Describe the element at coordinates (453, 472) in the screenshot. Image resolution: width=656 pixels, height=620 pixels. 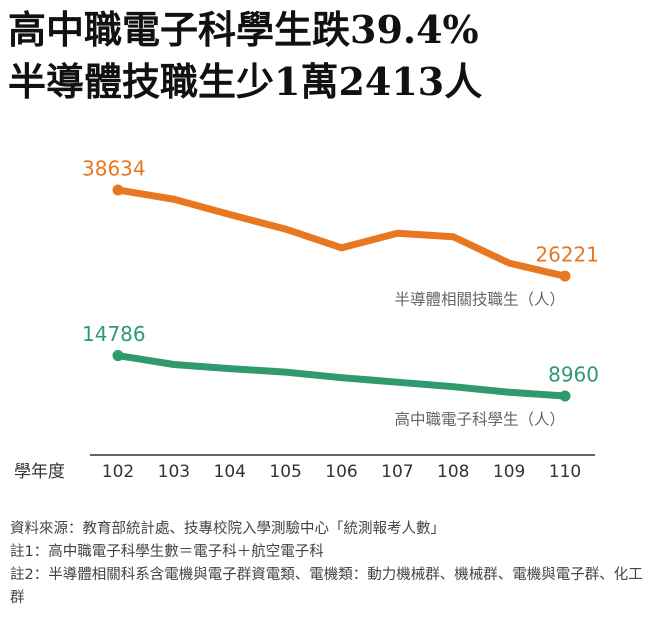
I see `x-tick-label: 108` at that location.